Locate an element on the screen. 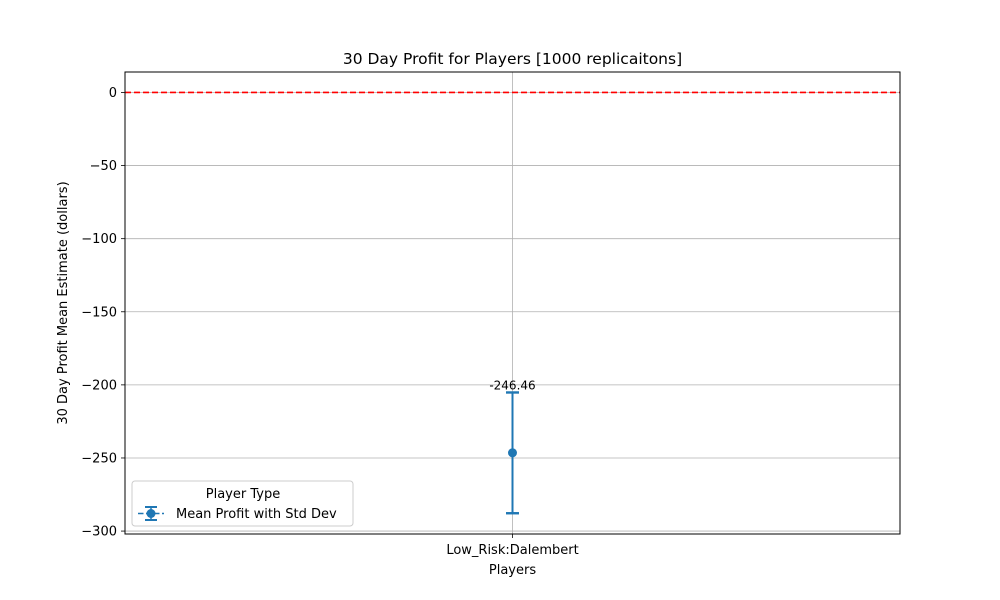 This screenshot has height=600, width=1000. x-tick-label: Low_Risk:Dalembert is located at coordinates (512, 550).